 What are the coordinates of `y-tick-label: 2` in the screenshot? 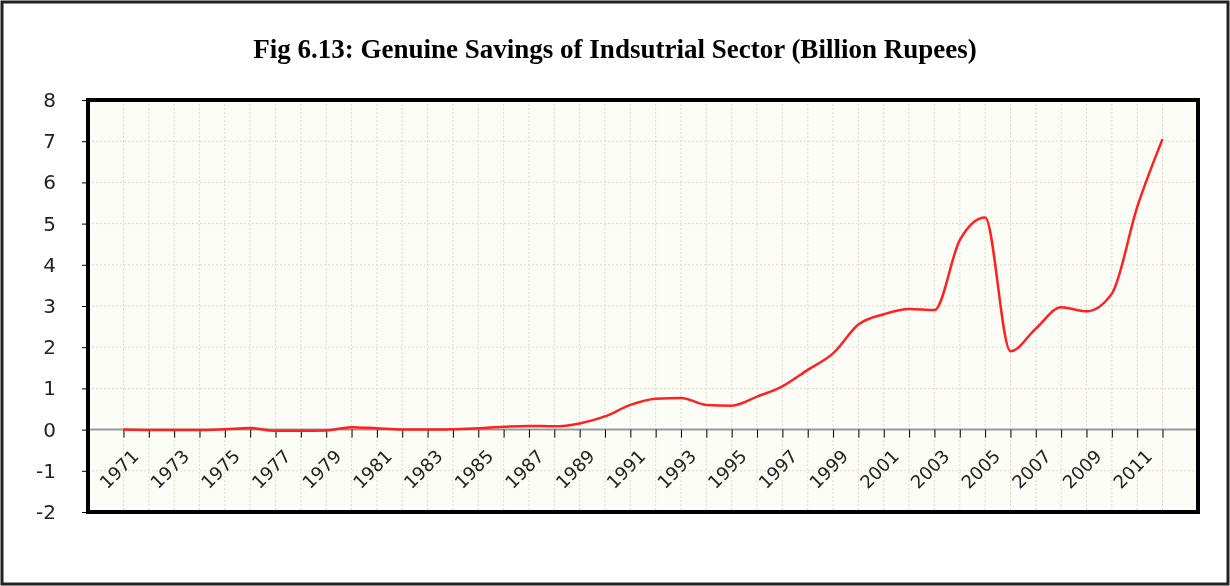 It's located at (49, 347).